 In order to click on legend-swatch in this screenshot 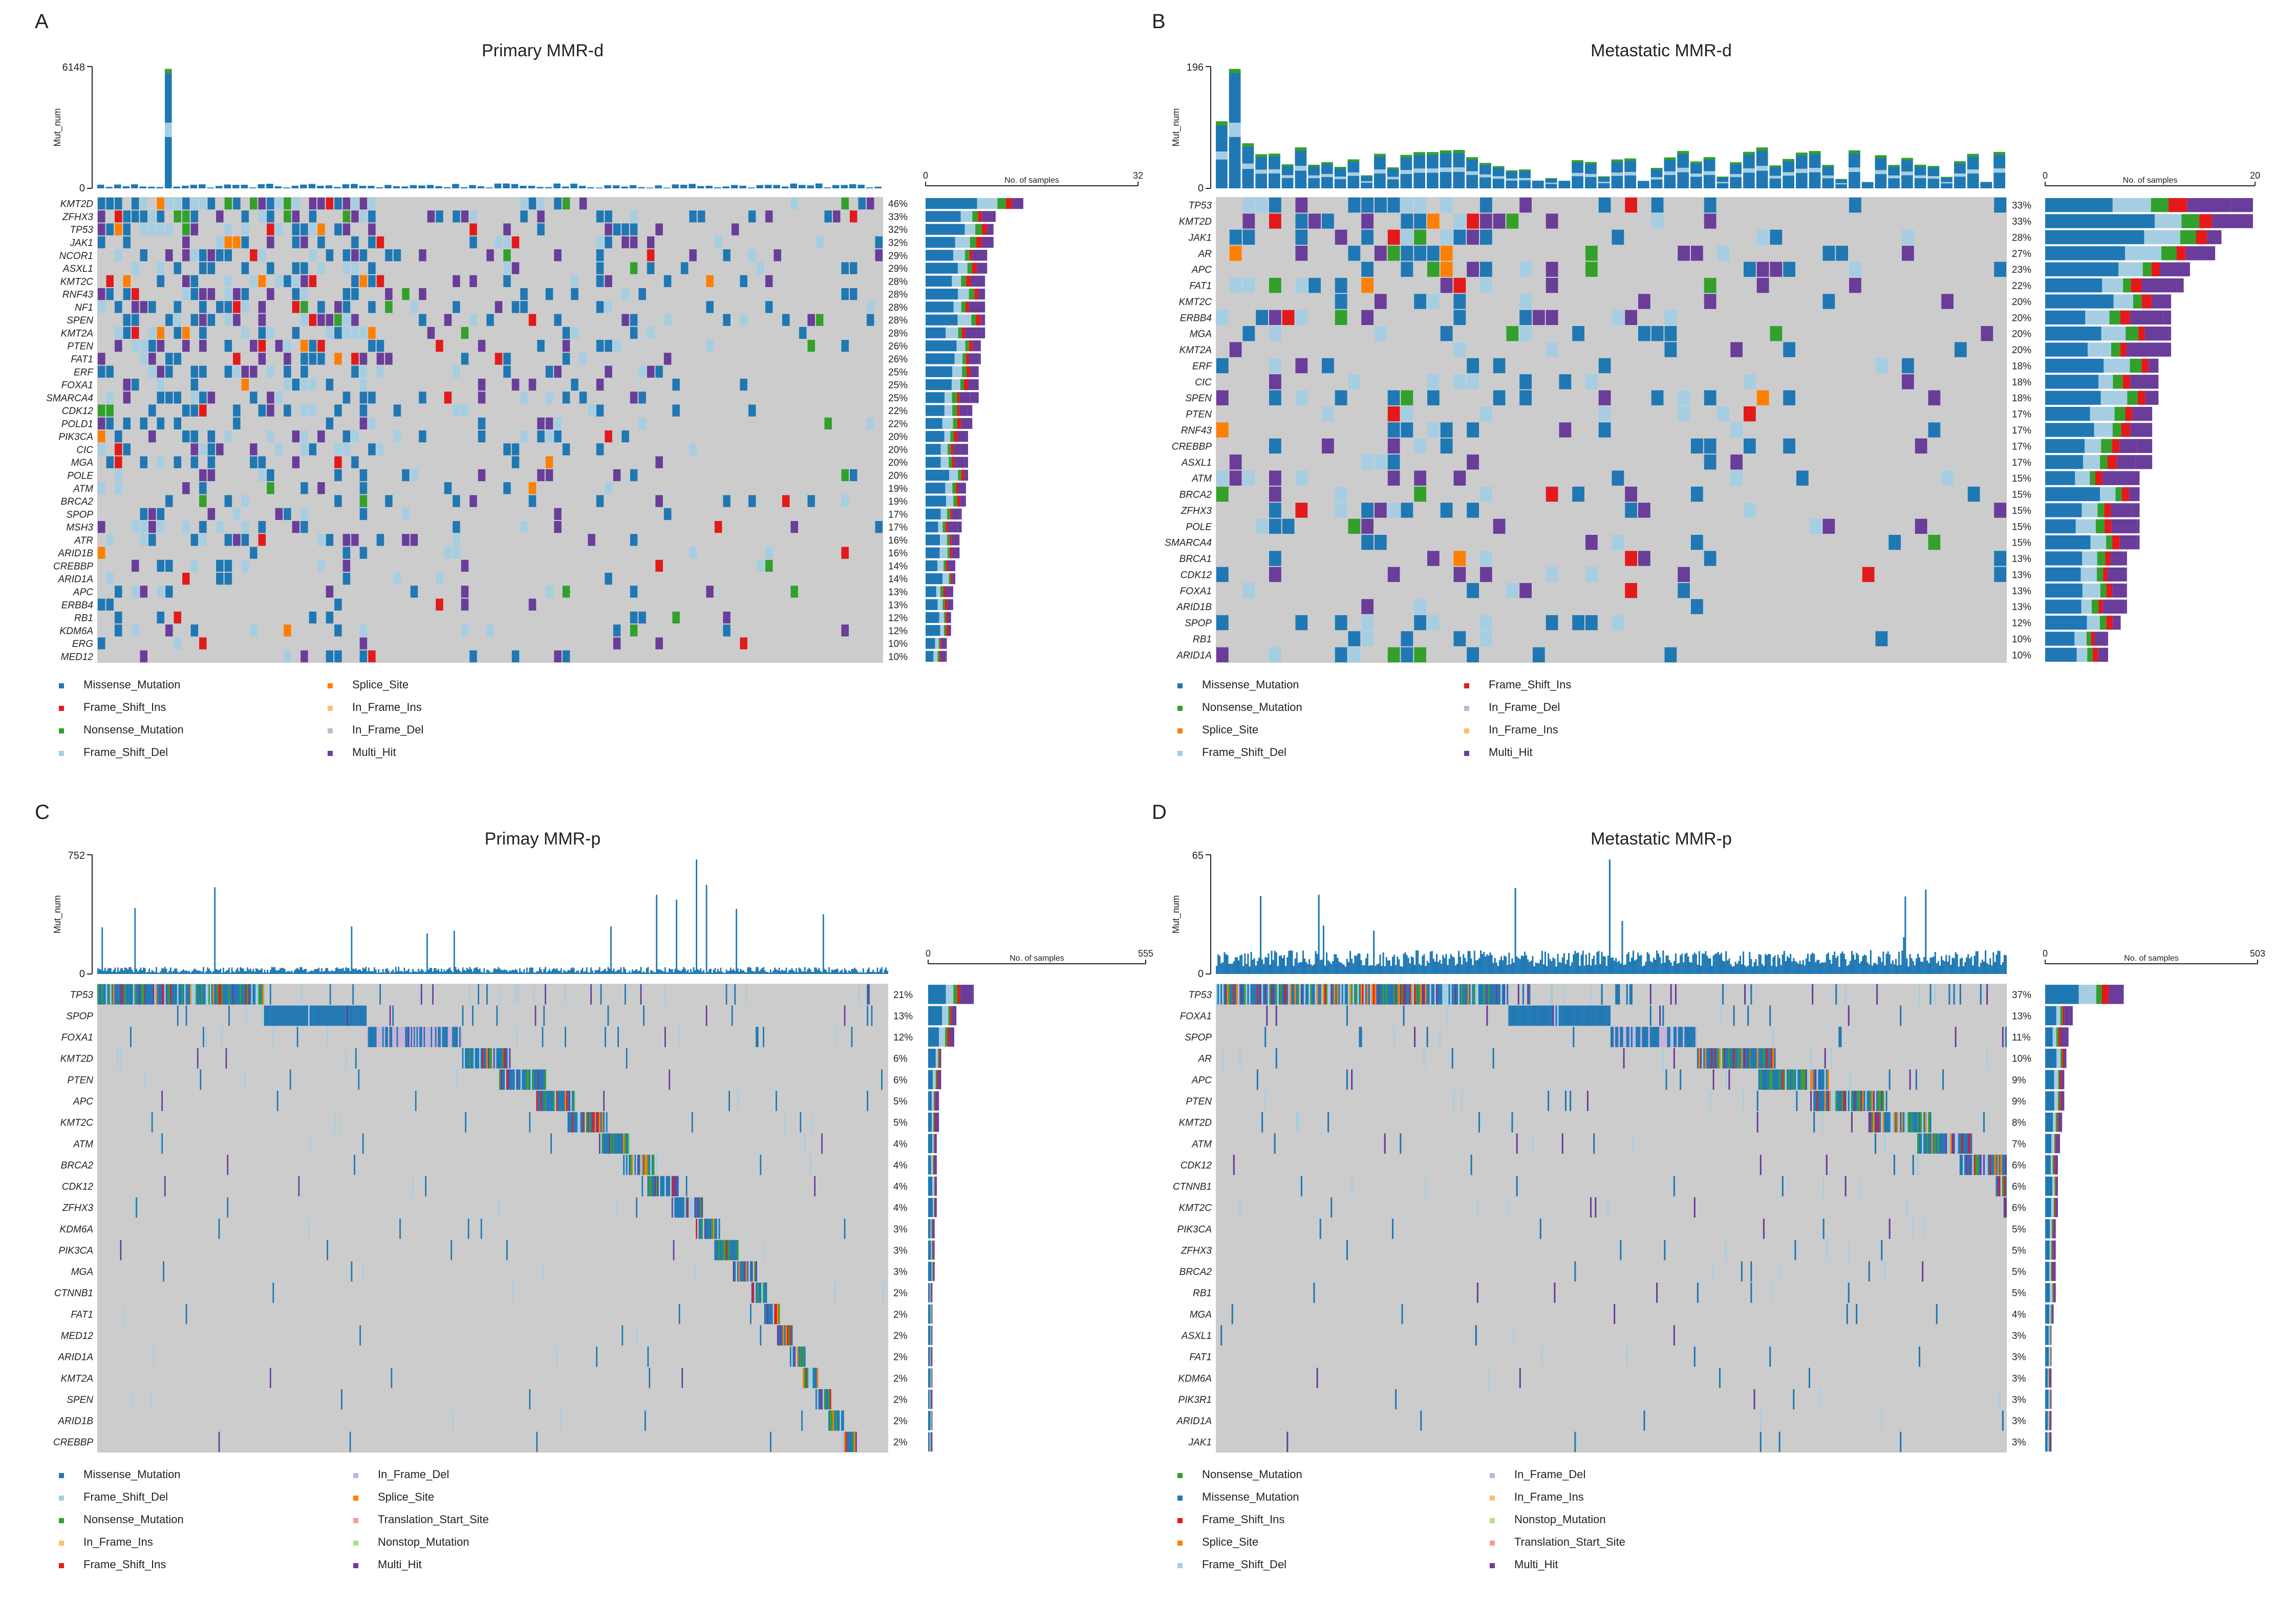, I will do `click(61, 731)`.